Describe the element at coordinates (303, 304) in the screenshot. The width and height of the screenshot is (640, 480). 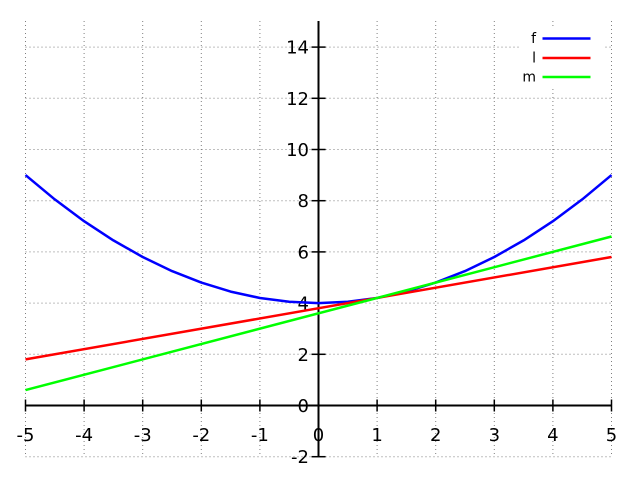
I see `y-tick-label-4: 4` at that location.